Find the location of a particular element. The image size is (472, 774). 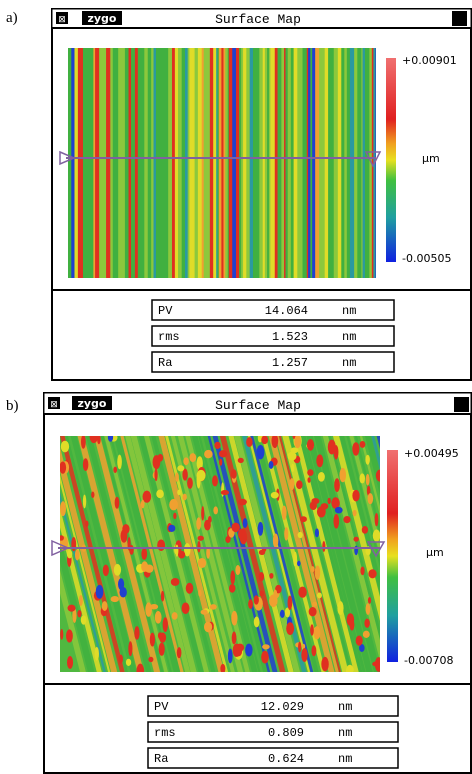

panel-label: b) is located at coordinates (12, 406).